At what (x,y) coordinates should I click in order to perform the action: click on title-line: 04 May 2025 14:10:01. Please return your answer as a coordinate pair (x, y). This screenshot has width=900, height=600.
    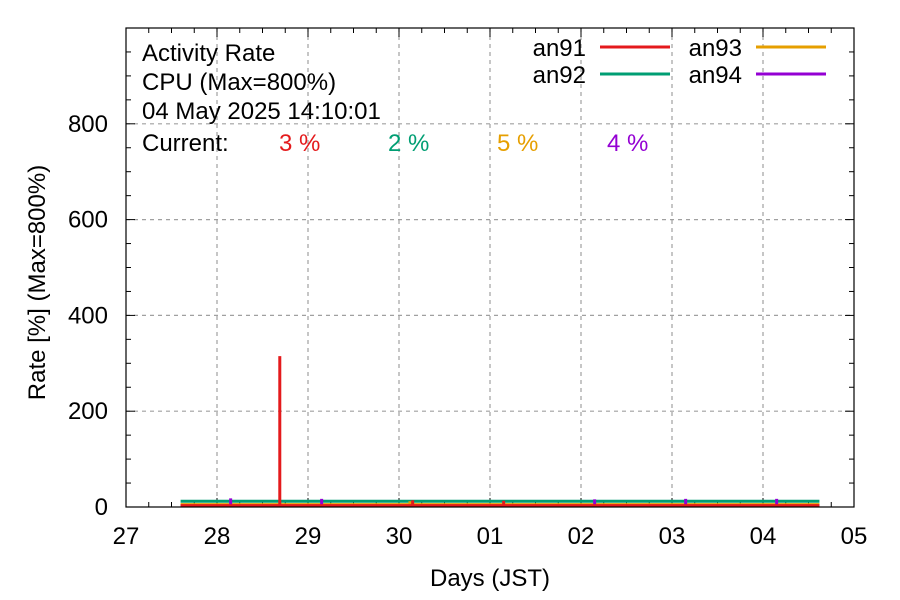
    Looking at the image, I should click on (261, 111).